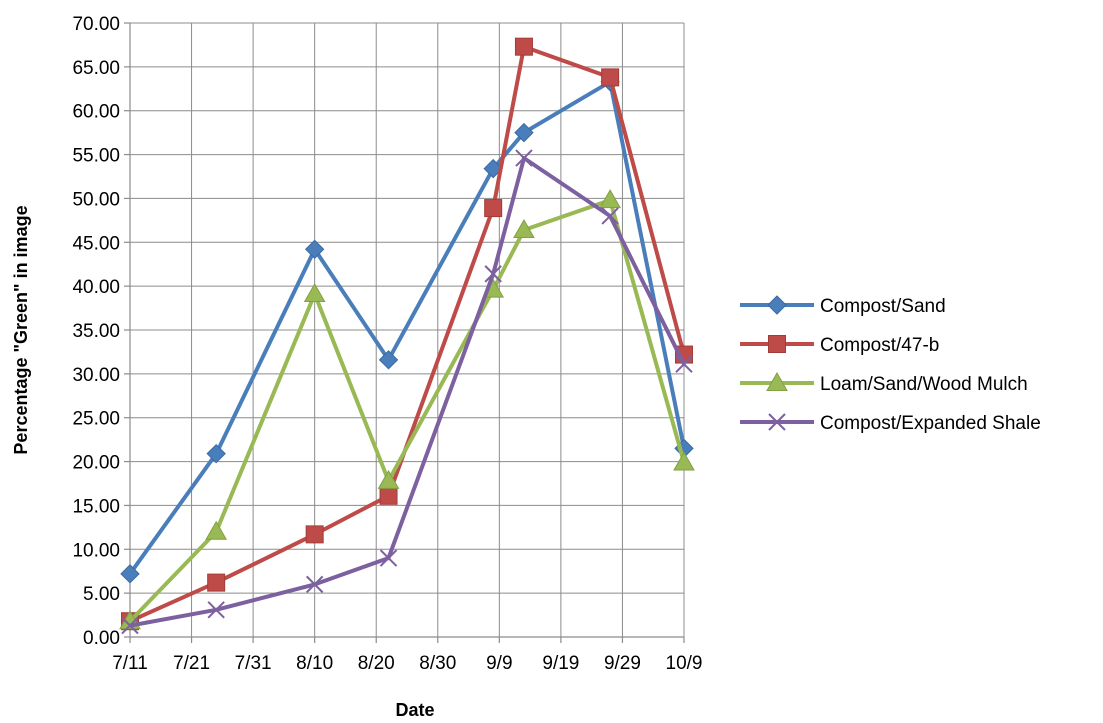 This screenshot has height=723, width=1103. What do you see at coordinates (499, 663) in the screenshot?
I see `x-tick-label: 9/9` at bounding box center [499, 663].